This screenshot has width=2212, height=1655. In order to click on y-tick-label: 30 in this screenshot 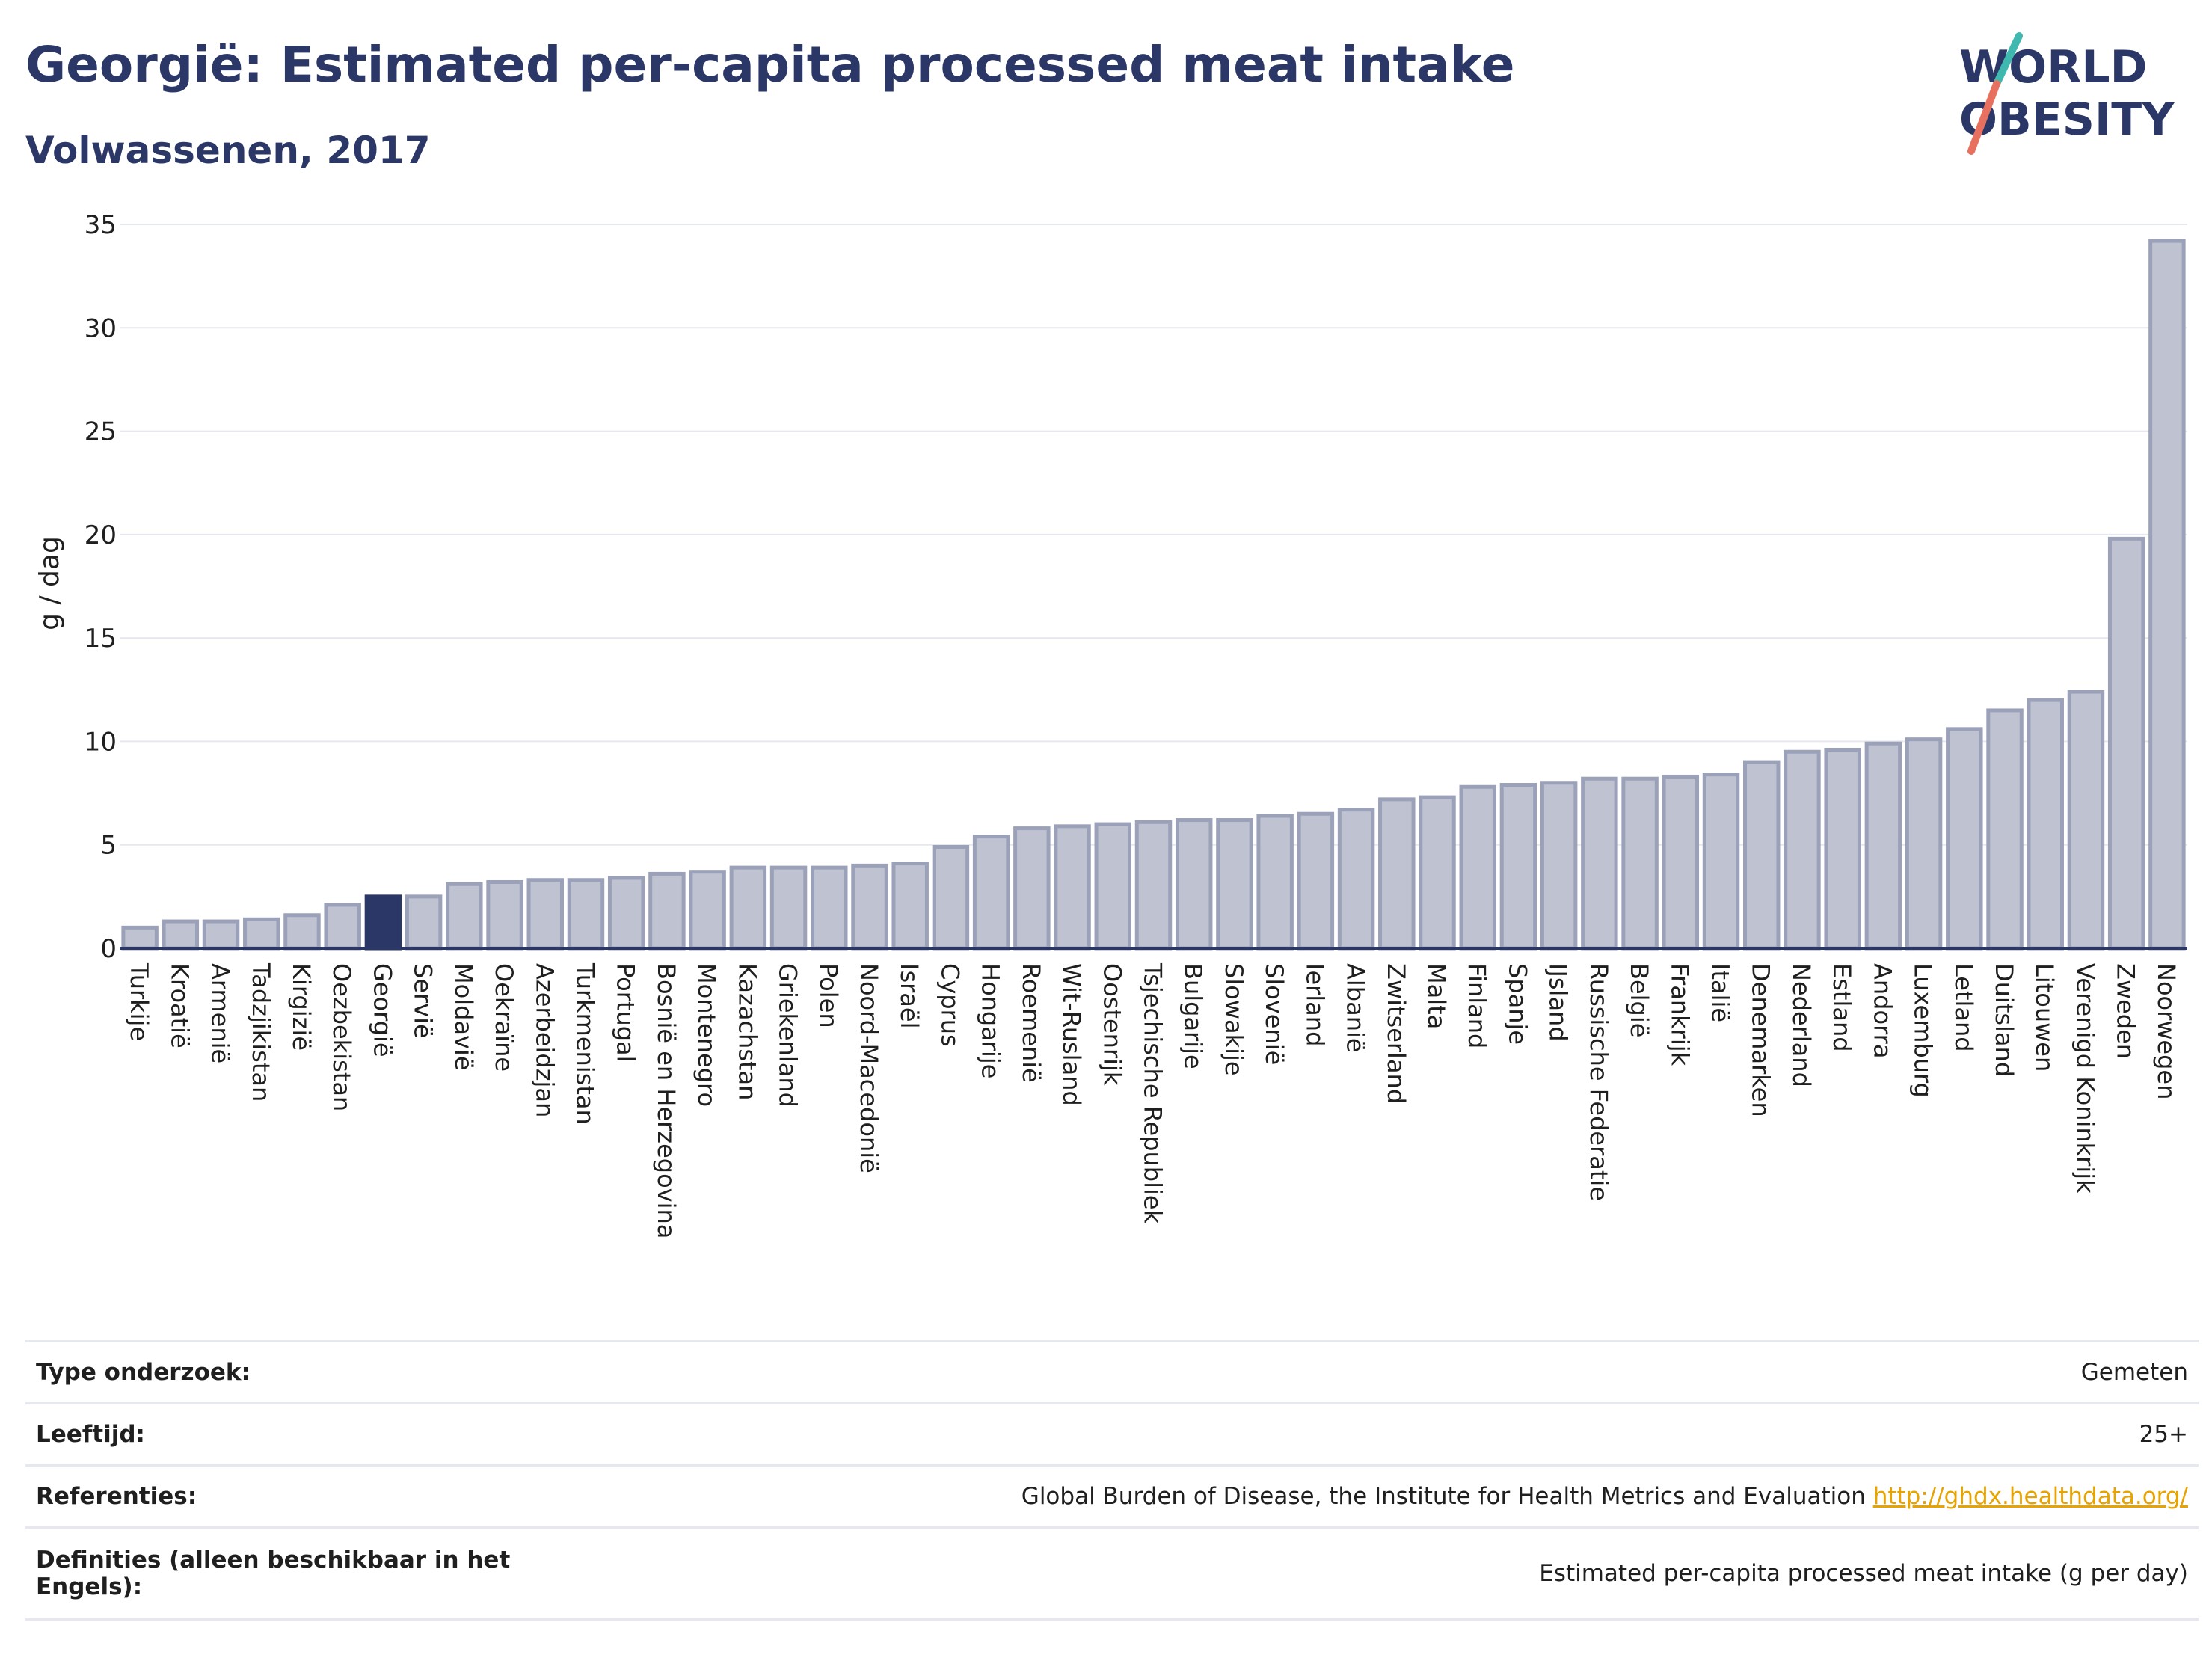, I will do `click(101, 328)`.